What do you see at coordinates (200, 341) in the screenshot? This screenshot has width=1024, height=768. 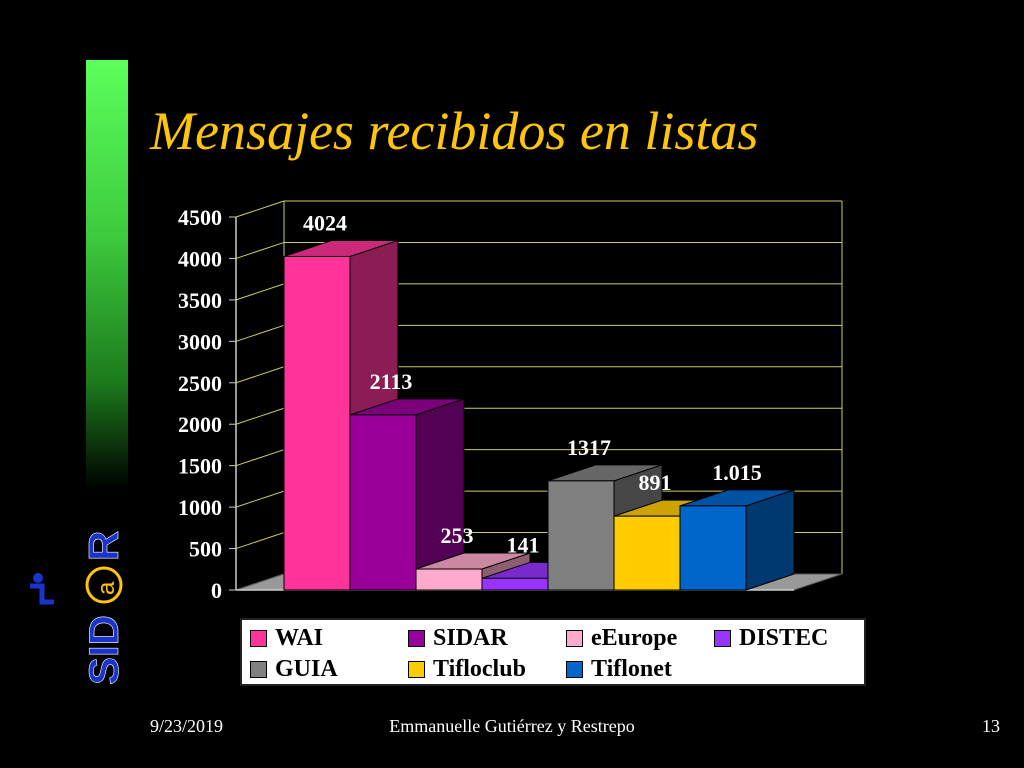 I see `y-tick-label: 3000` at bounding box center [200, 341].